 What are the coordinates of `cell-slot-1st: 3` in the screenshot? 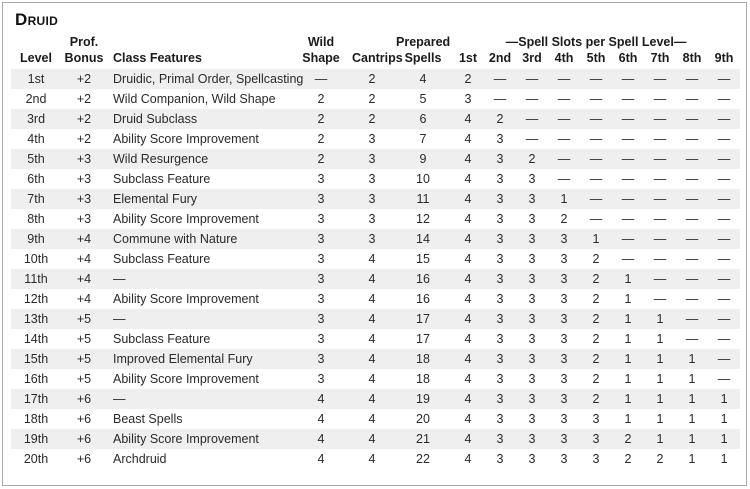 It's located at (468, 99).